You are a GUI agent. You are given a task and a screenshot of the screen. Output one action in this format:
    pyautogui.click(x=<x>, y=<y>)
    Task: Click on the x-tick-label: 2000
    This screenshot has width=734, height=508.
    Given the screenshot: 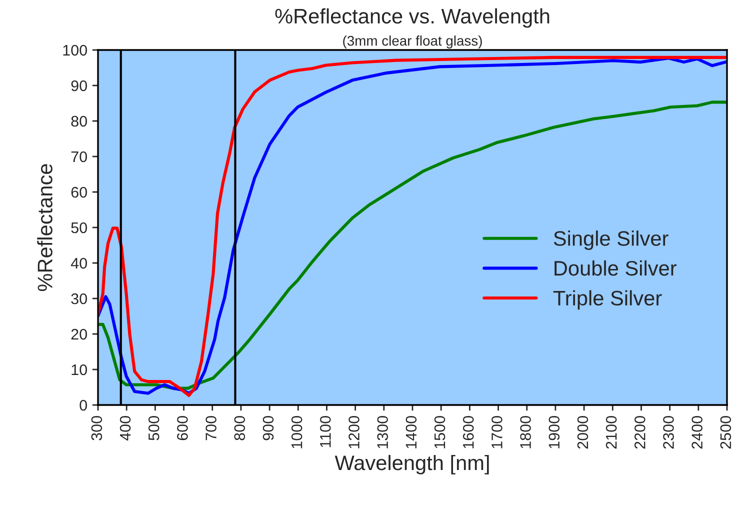 What is the action you would take?
    pyautogui.click(x=582, y=432)
    